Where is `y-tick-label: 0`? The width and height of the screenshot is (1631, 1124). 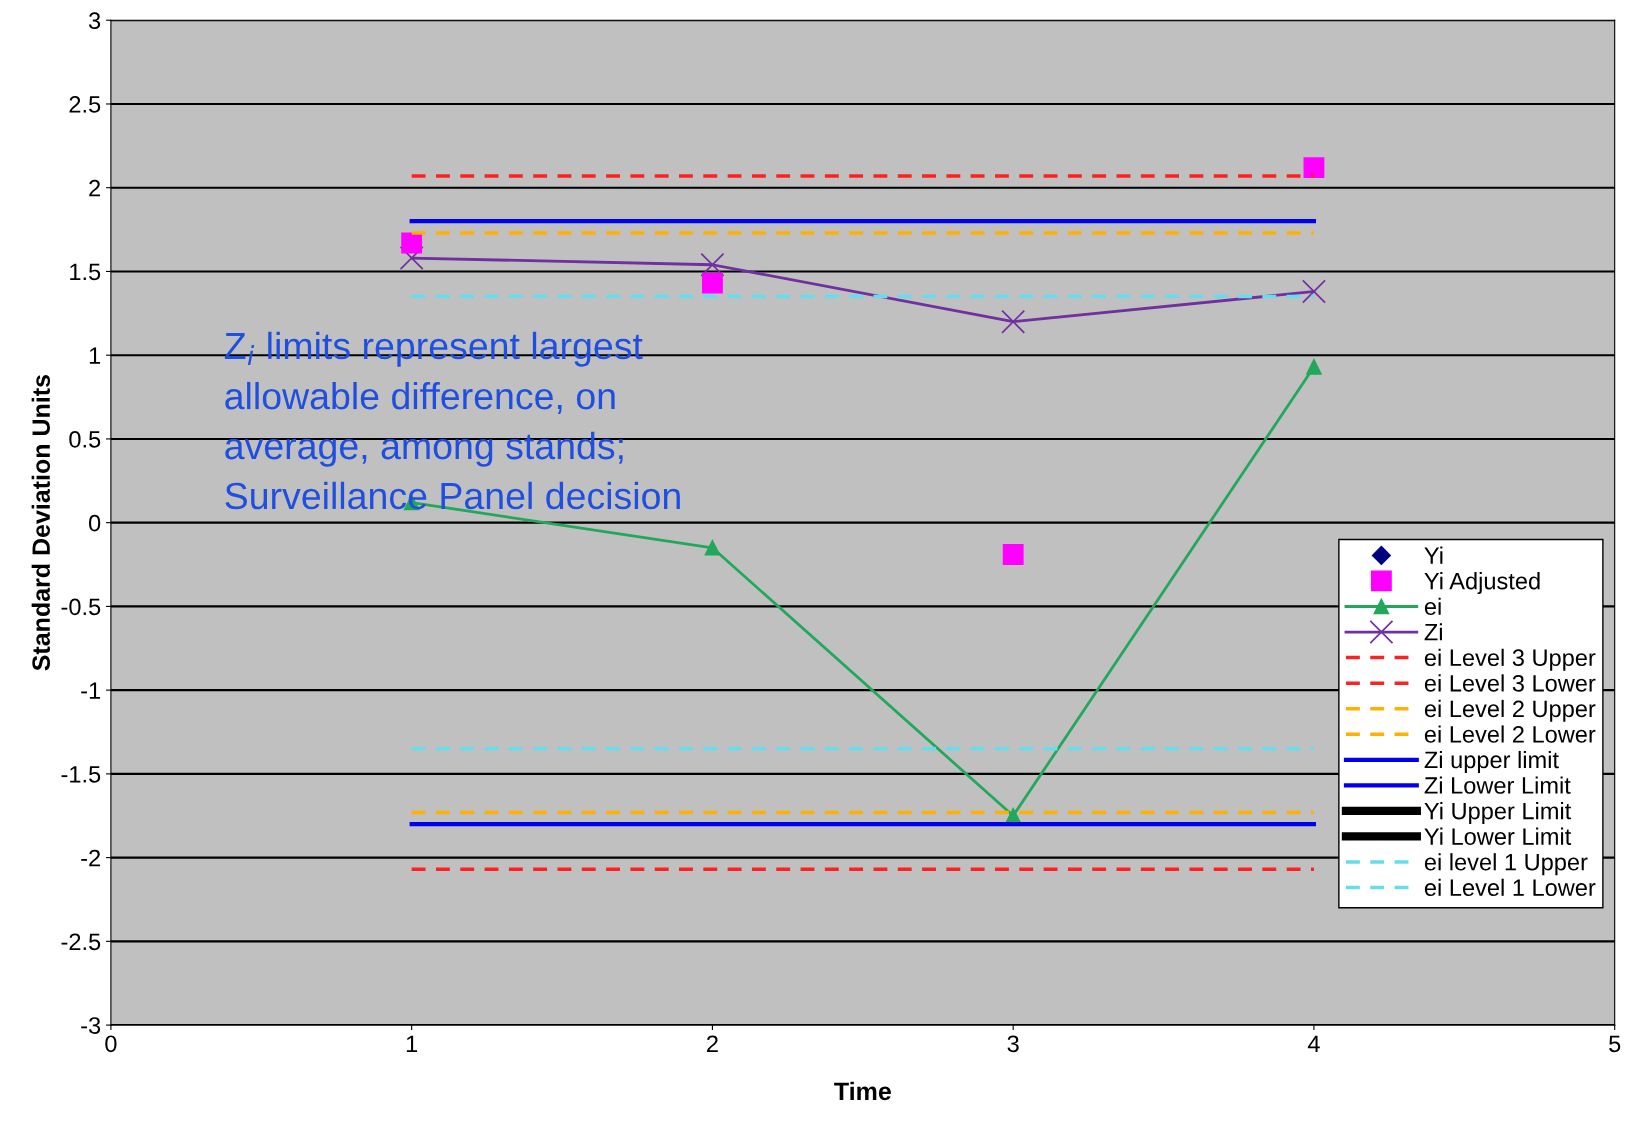
y-tick-label: 0 is located at coordinates (94, 523).